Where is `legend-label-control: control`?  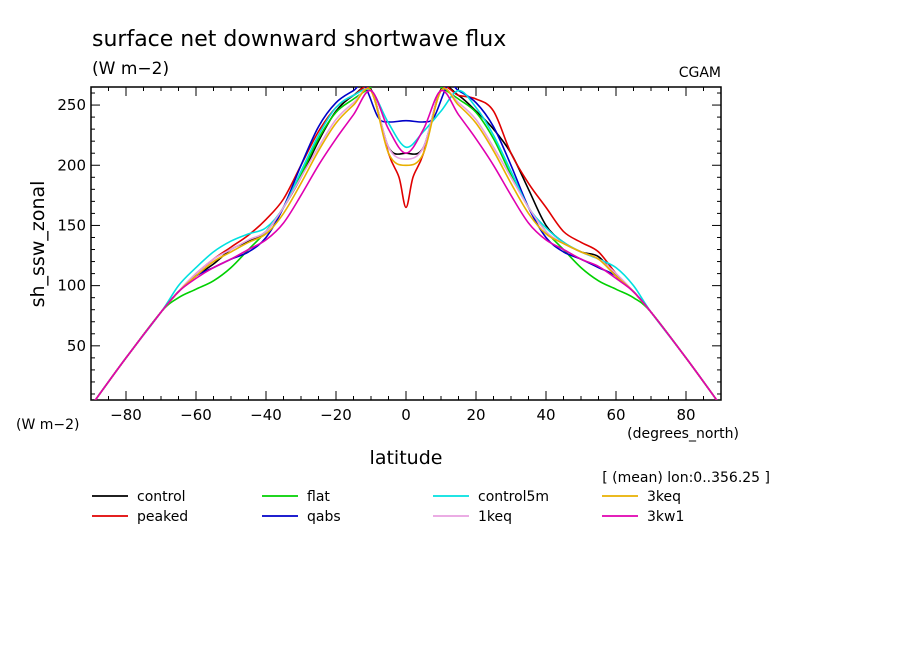 legend-label-control: control is located at coordinates (161, 497).